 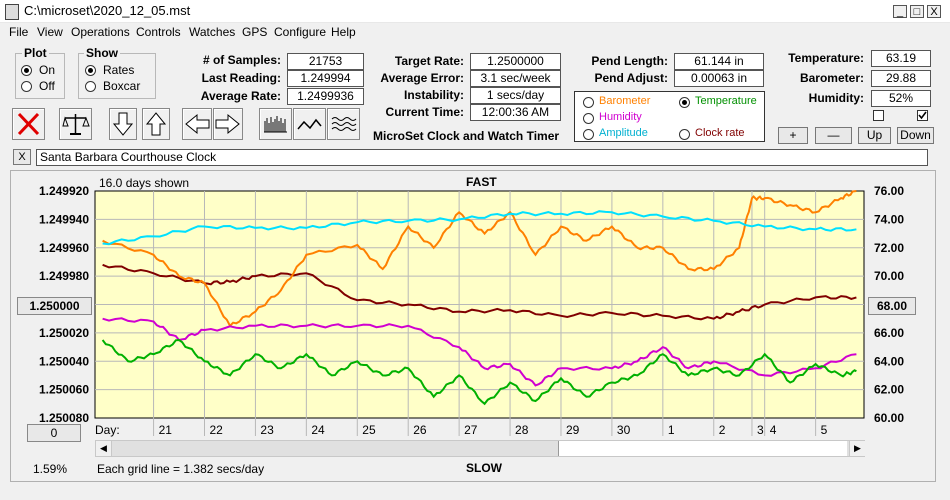 What do you see at coordinates (429, 61) in the screenshot?
I see `target-rate-label: Target Rate:` at bounding box center [429, 61].